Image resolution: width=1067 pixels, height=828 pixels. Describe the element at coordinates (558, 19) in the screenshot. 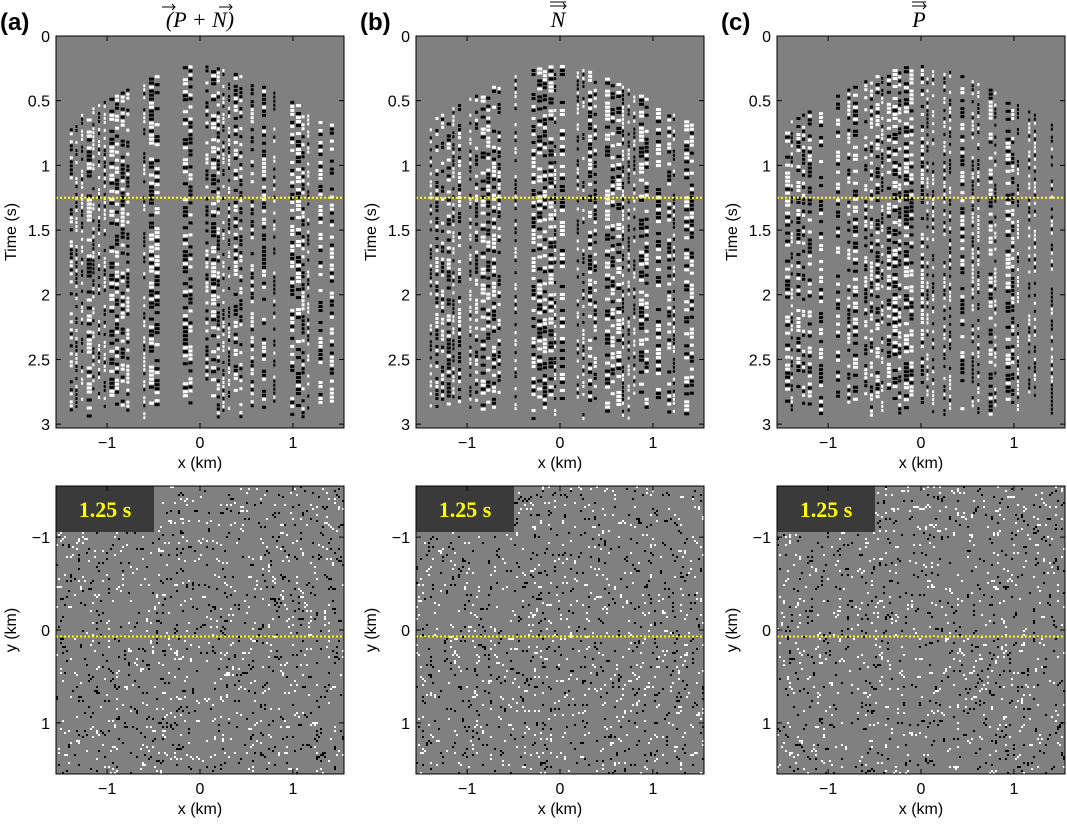

I see `panel-title-b-text: N` at that location.